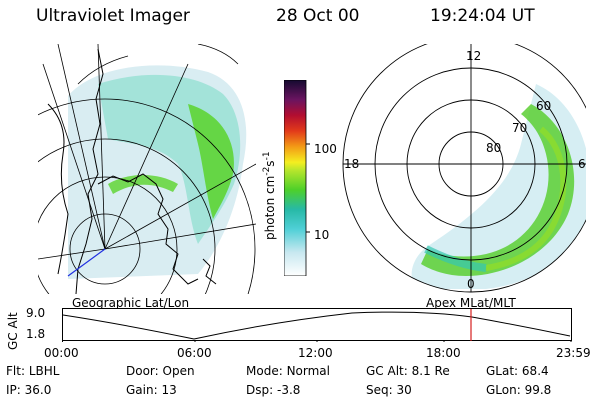 This screenshot has height=400, width=600. I want to click on dsp-value: -3.8, so click(288, 390).